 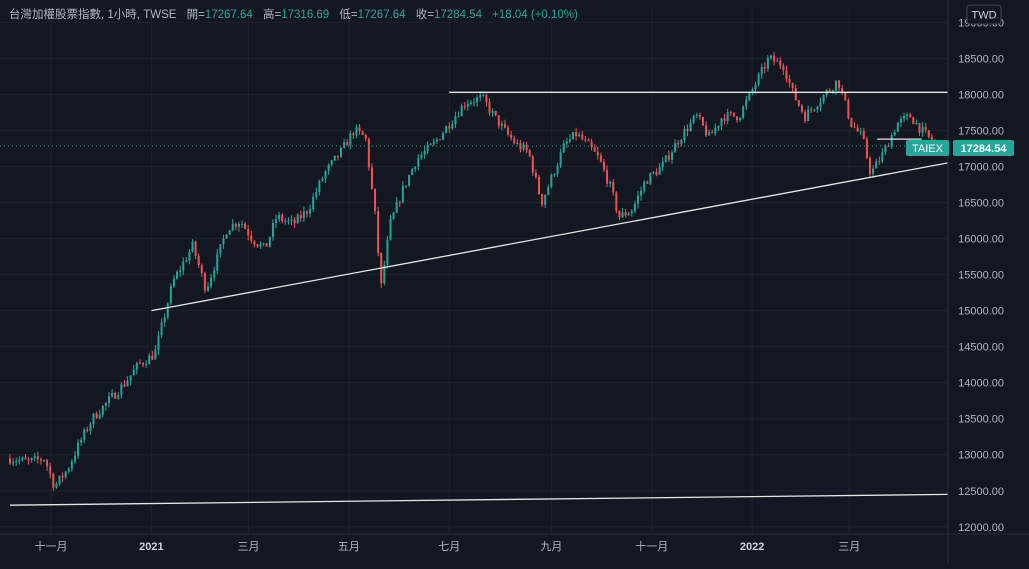 I want to click on low-value: 17267.64, so click(x=382, y=15).